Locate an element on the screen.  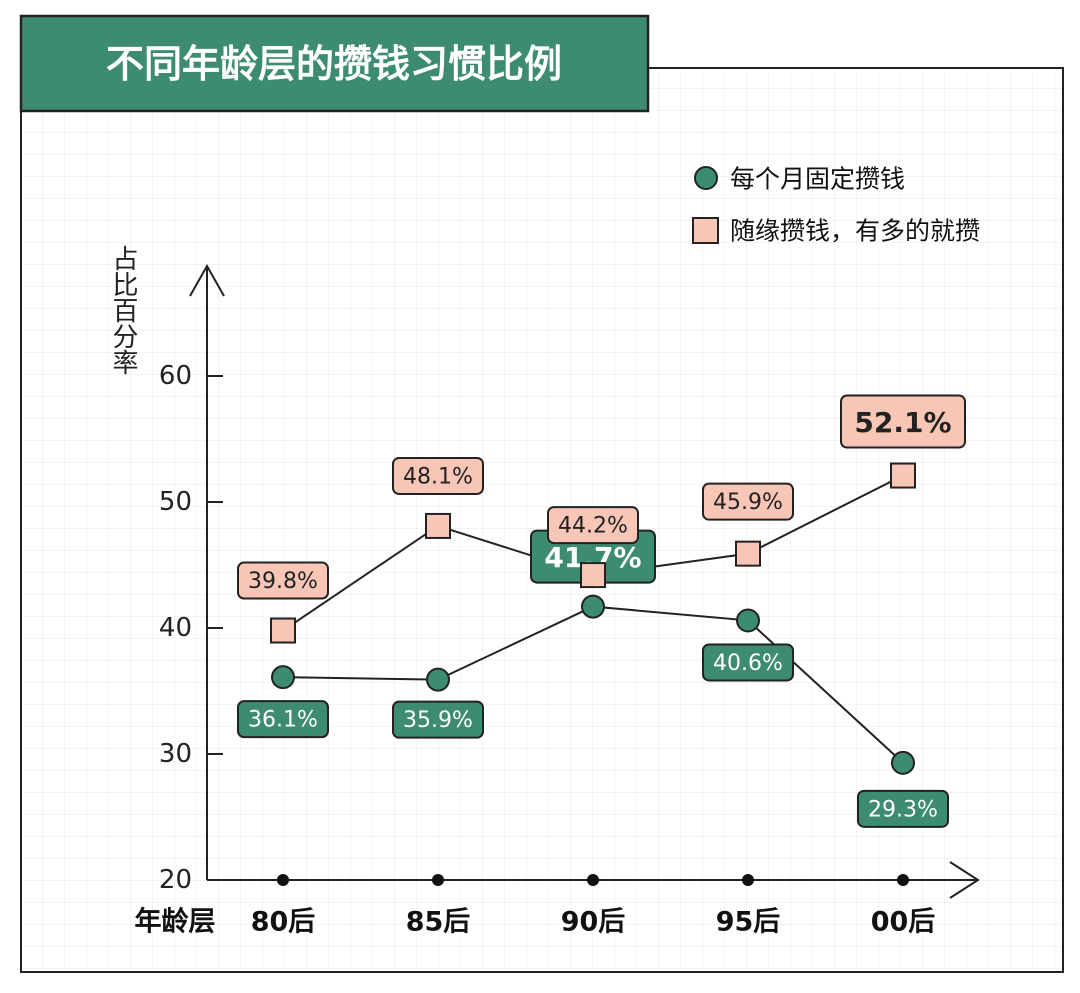
chart-title: 不同年龄层的攒钱习惯比例 is located at coordinates (334, 64).